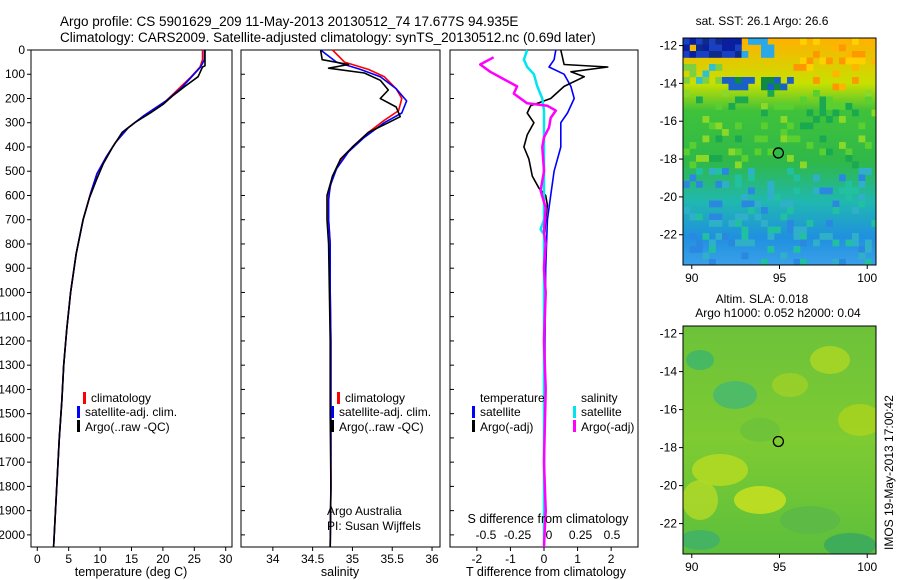  What do you see at coordinates (669, 372) in the screenshot?
I see `lat-tick-label: -14` at bounding box center [669, 372].